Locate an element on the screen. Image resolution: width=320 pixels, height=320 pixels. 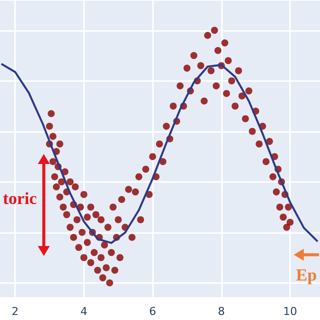
x-tick-label: 8 is located at coordinates (221, 311).